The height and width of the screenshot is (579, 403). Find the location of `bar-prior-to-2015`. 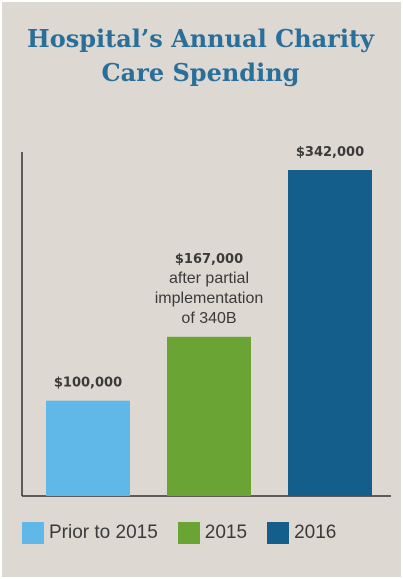

bar-prior-to-2015 is located at coordinates (88, 448).